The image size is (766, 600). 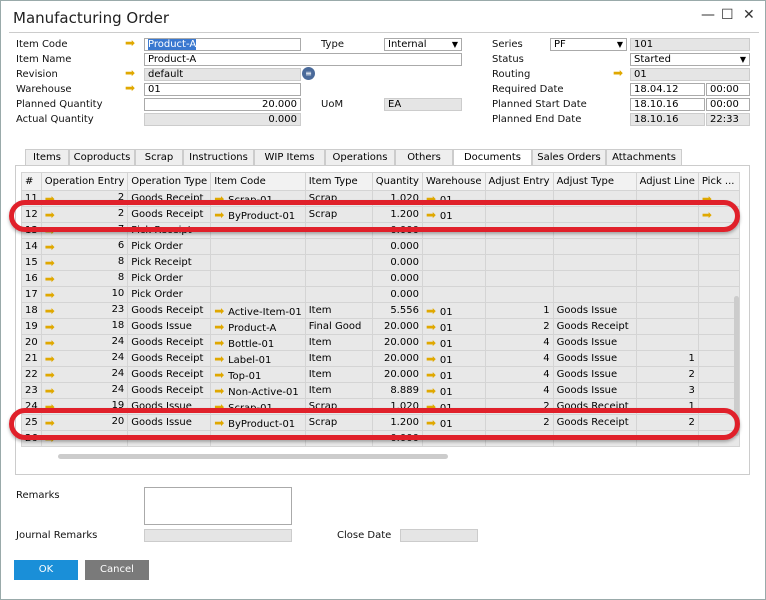 I want to click on column-header: Item Type, so click(x=338, y=181).